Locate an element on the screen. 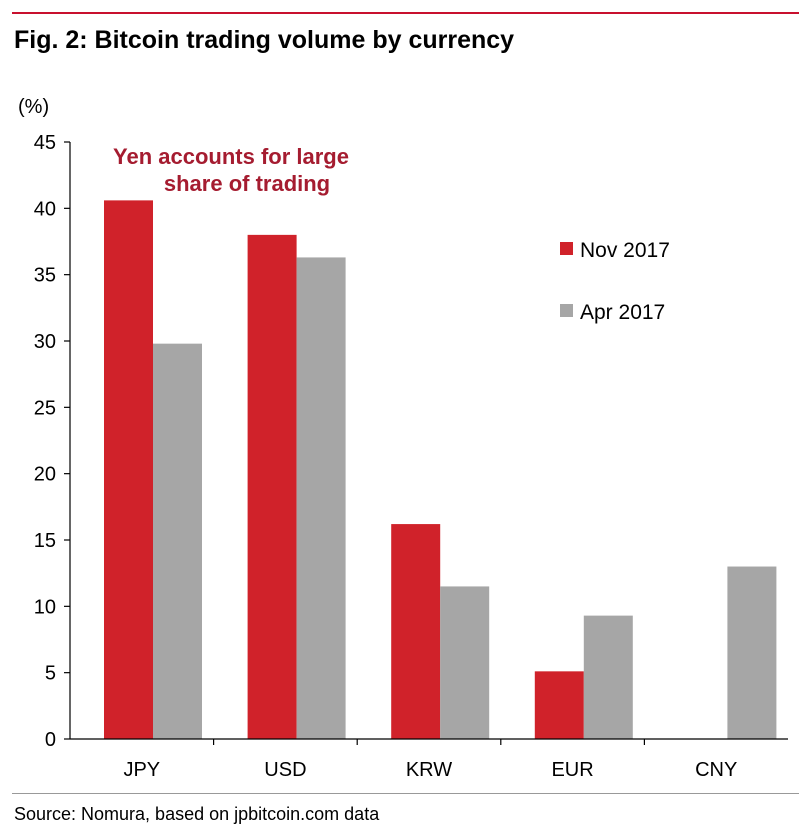  legend-label-nov: Nov 2017 is located at coordinates (625, 250).